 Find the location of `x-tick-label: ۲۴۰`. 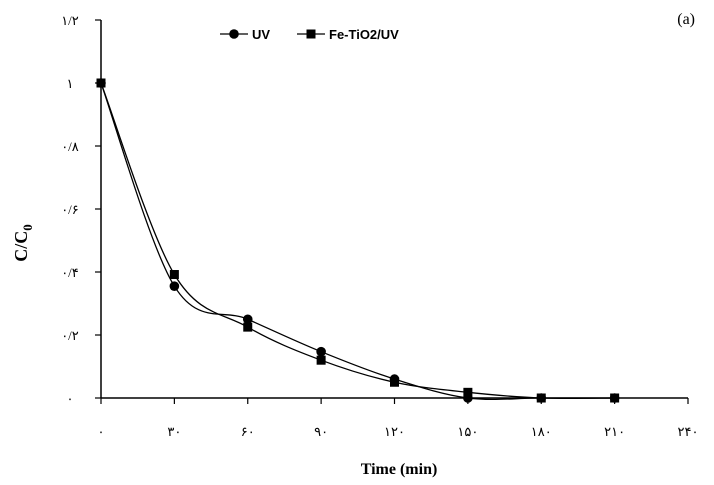

x-tick-label: ۲۴۰ is located at coordinates (688, 431).